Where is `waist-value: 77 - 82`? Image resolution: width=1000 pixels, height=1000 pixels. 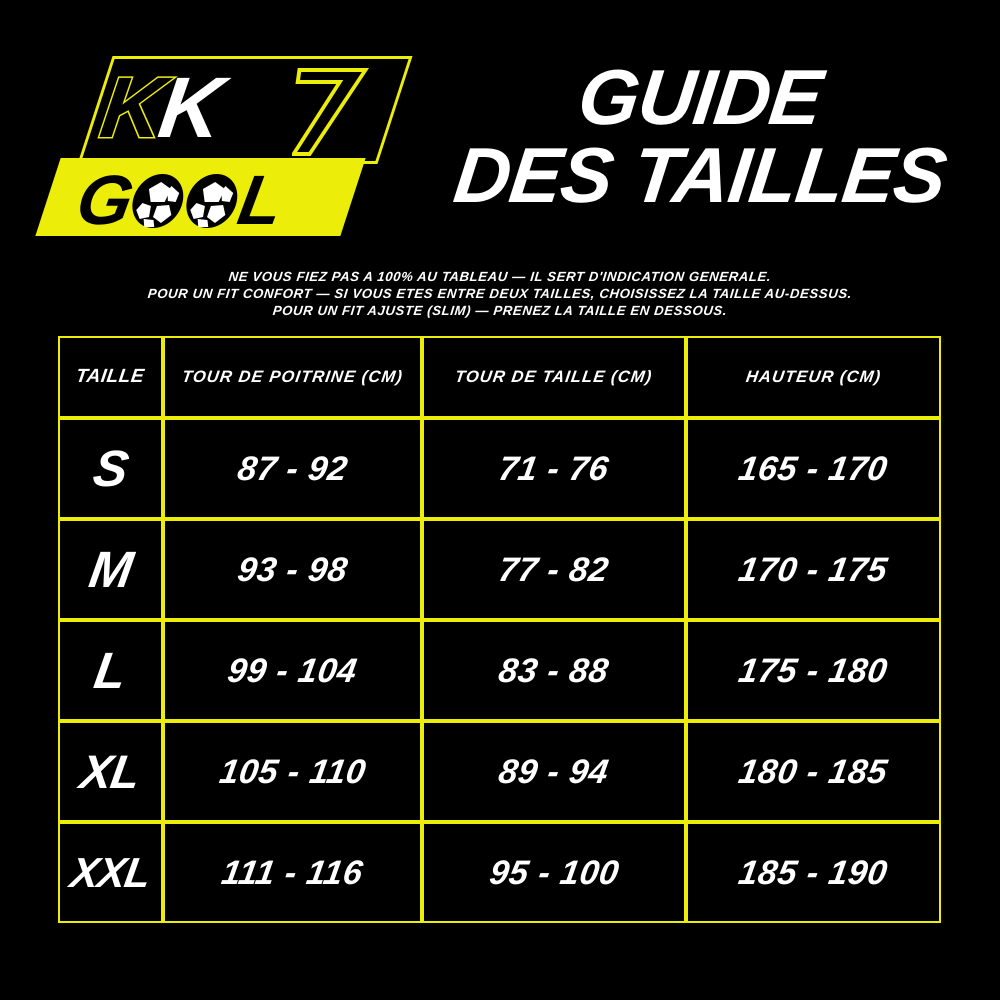 waist-value: 77 - 82 is located at coordinates (554, 569).